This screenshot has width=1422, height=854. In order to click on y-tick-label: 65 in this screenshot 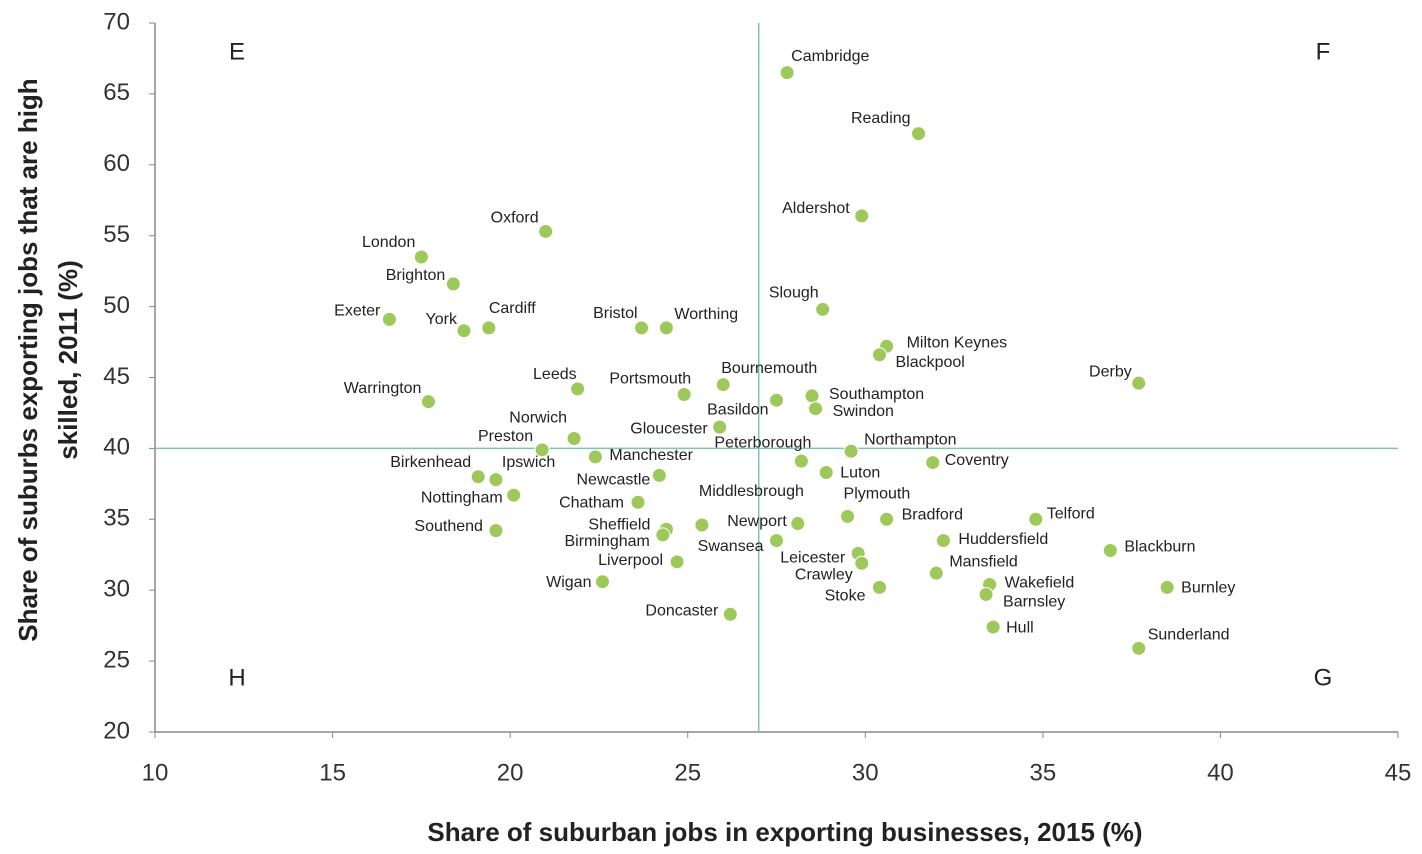, I will do `click(116, 92)`.